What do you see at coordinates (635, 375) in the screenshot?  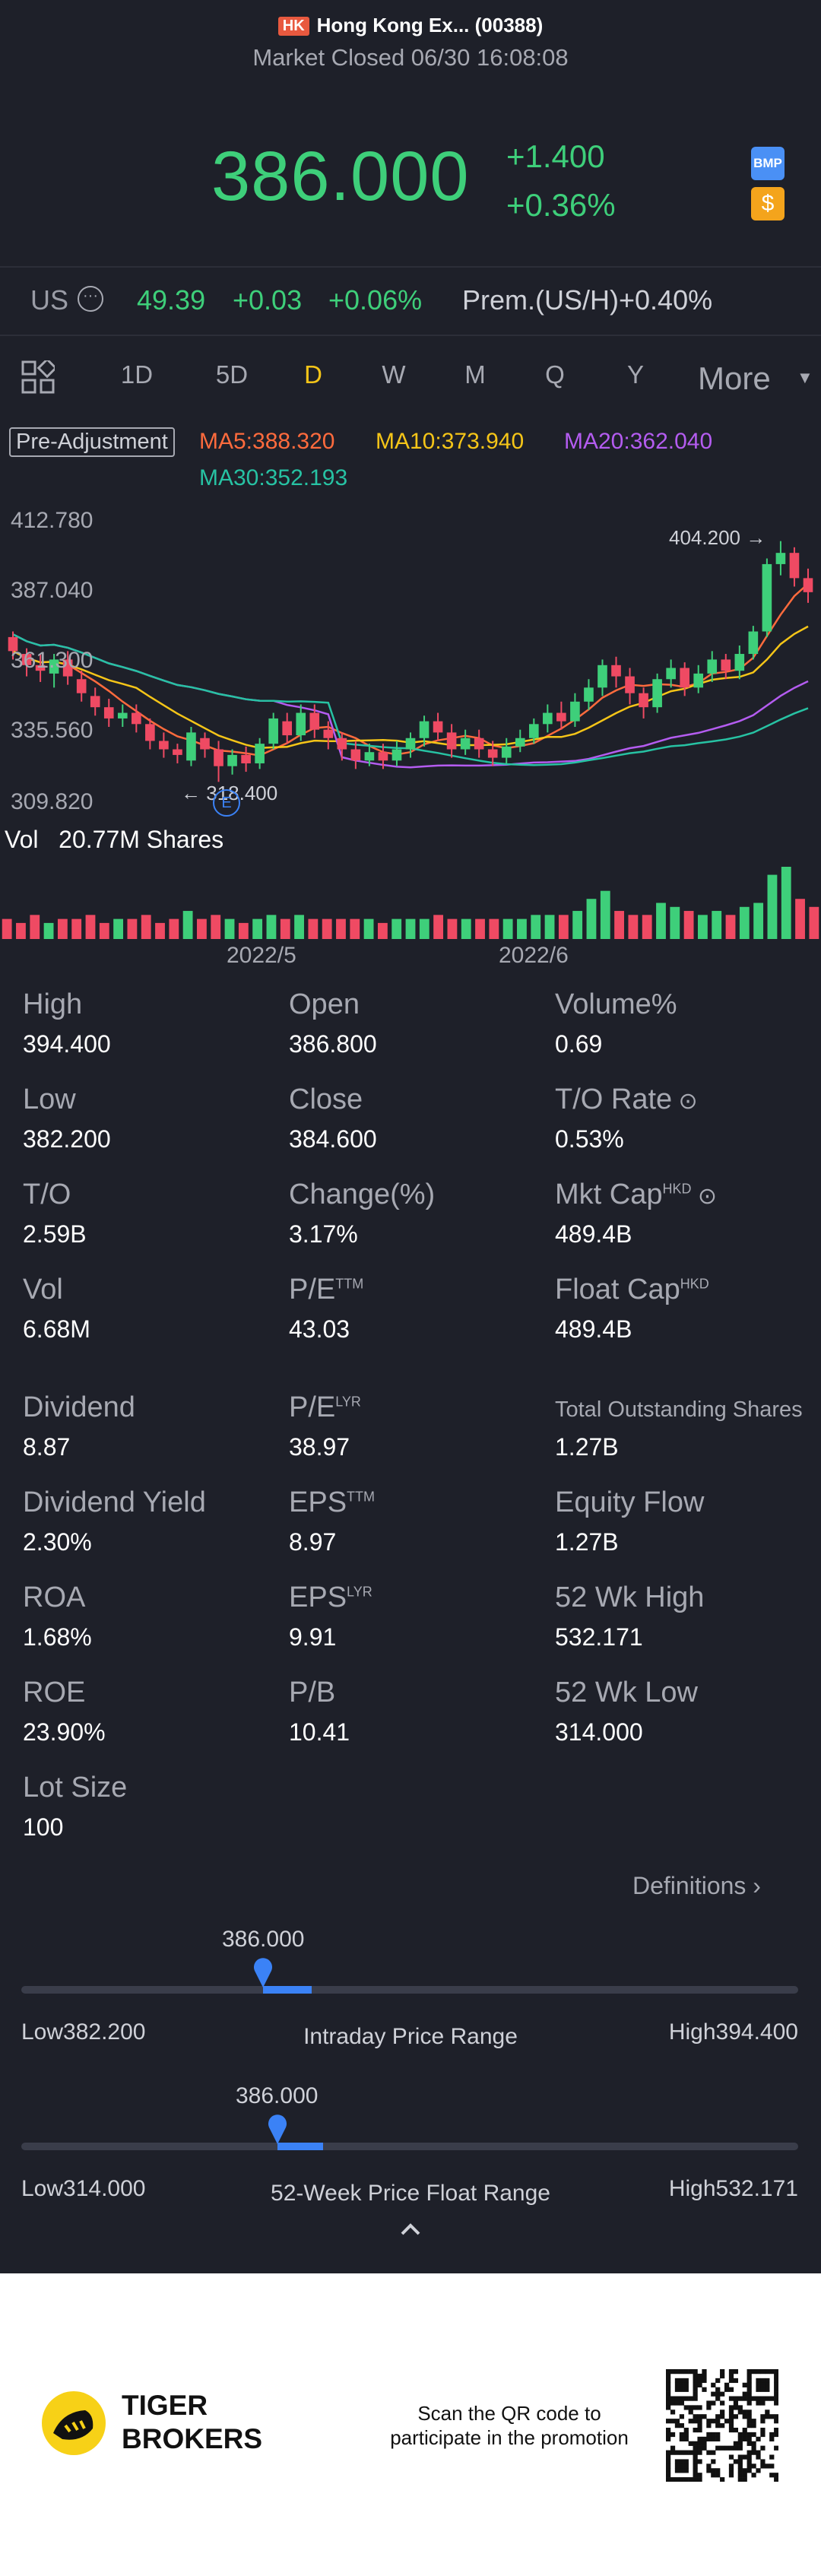 I see `tab-y: Y` at bounding box center [635, 375].